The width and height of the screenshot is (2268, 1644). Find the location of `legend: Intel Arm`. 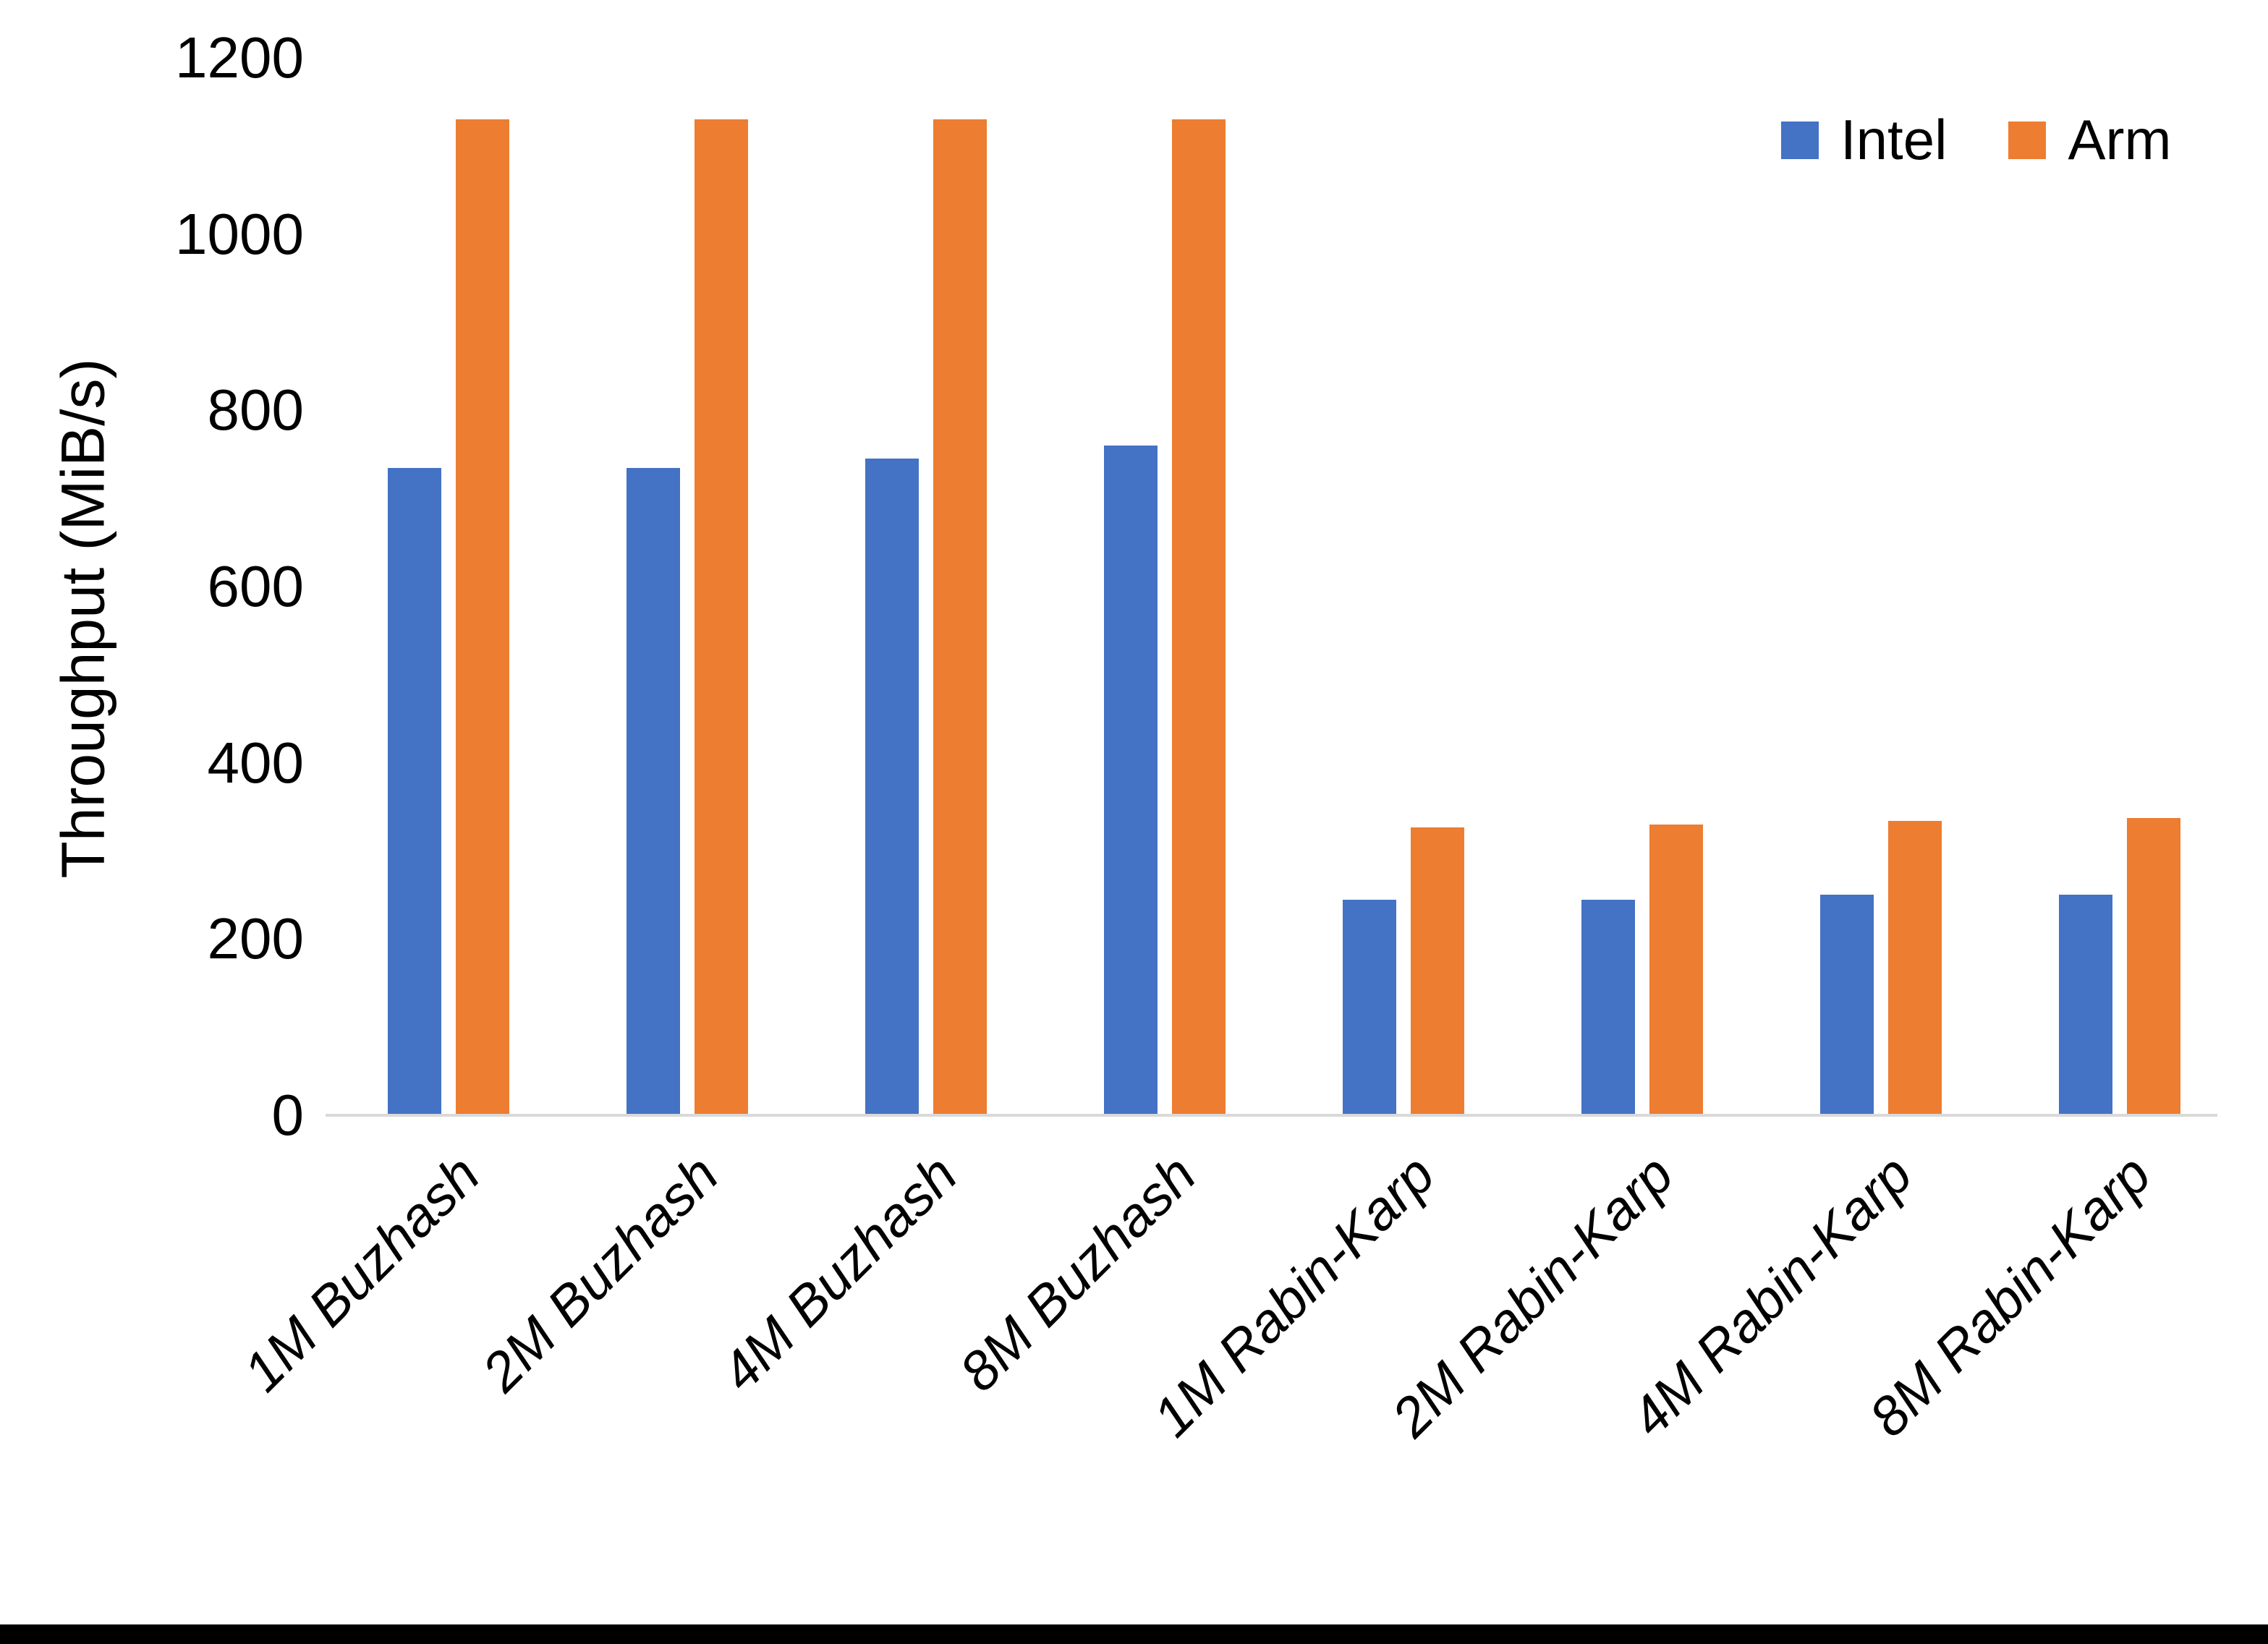

legend: Intel Arm is located at coordinates (1976, 140).